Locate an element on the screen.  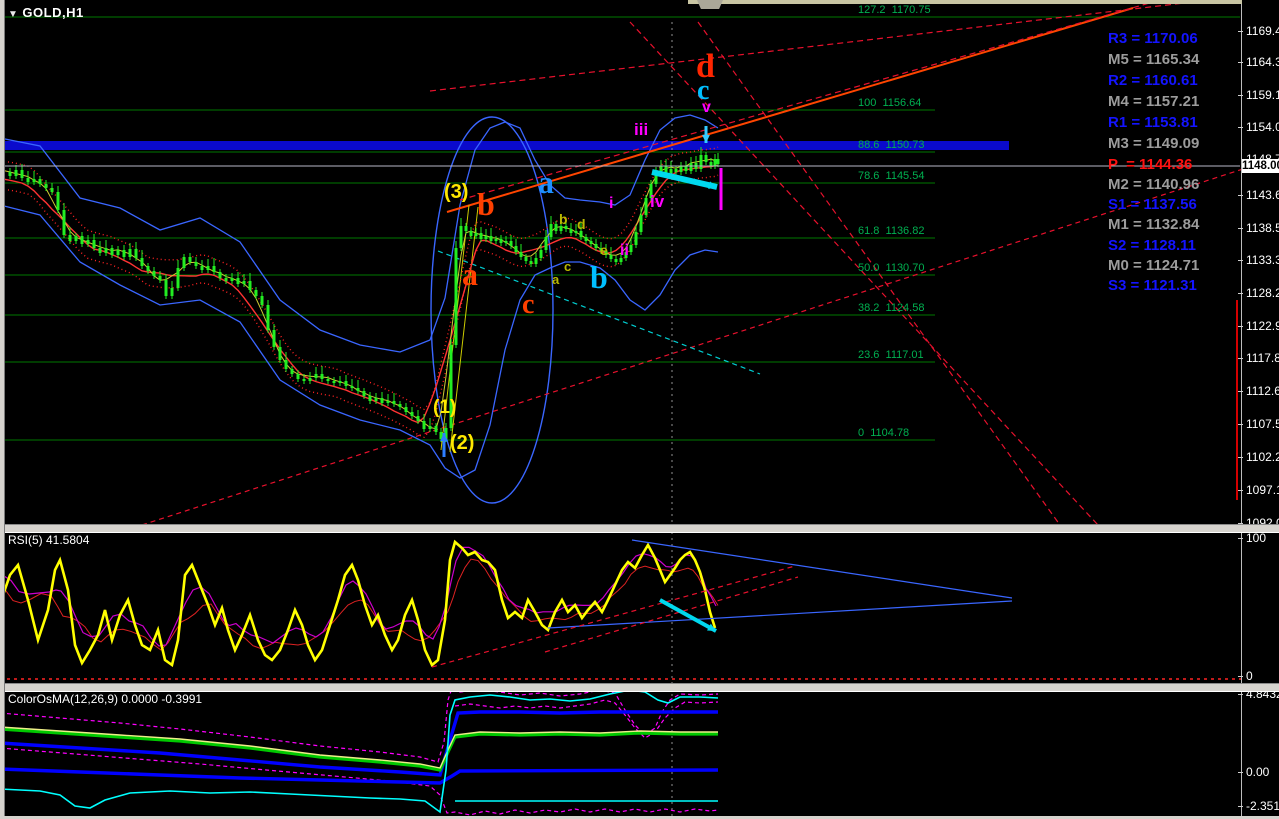
window-bottom-border is located at coordinates (639, 817).